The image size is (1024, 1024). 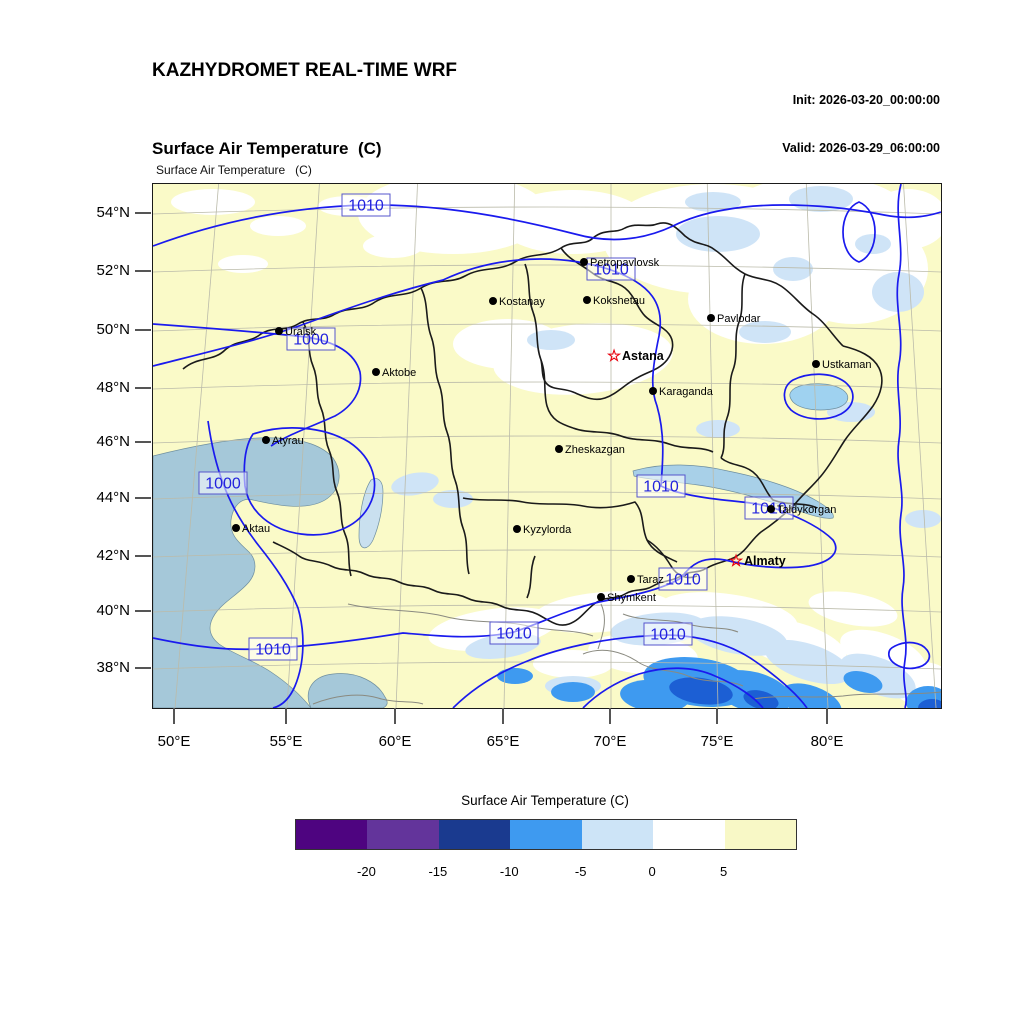 What do you see at coordinates (847, 365) in the screenshot?
I see `svg-text: Ustkaman` at bounding box center [847, 365].